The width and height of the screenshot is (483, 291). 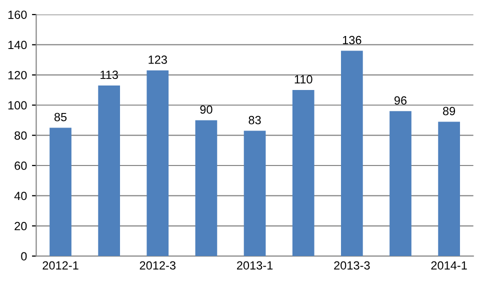 I want to click on y-tick-label: 80, so click(x=20, y=135).